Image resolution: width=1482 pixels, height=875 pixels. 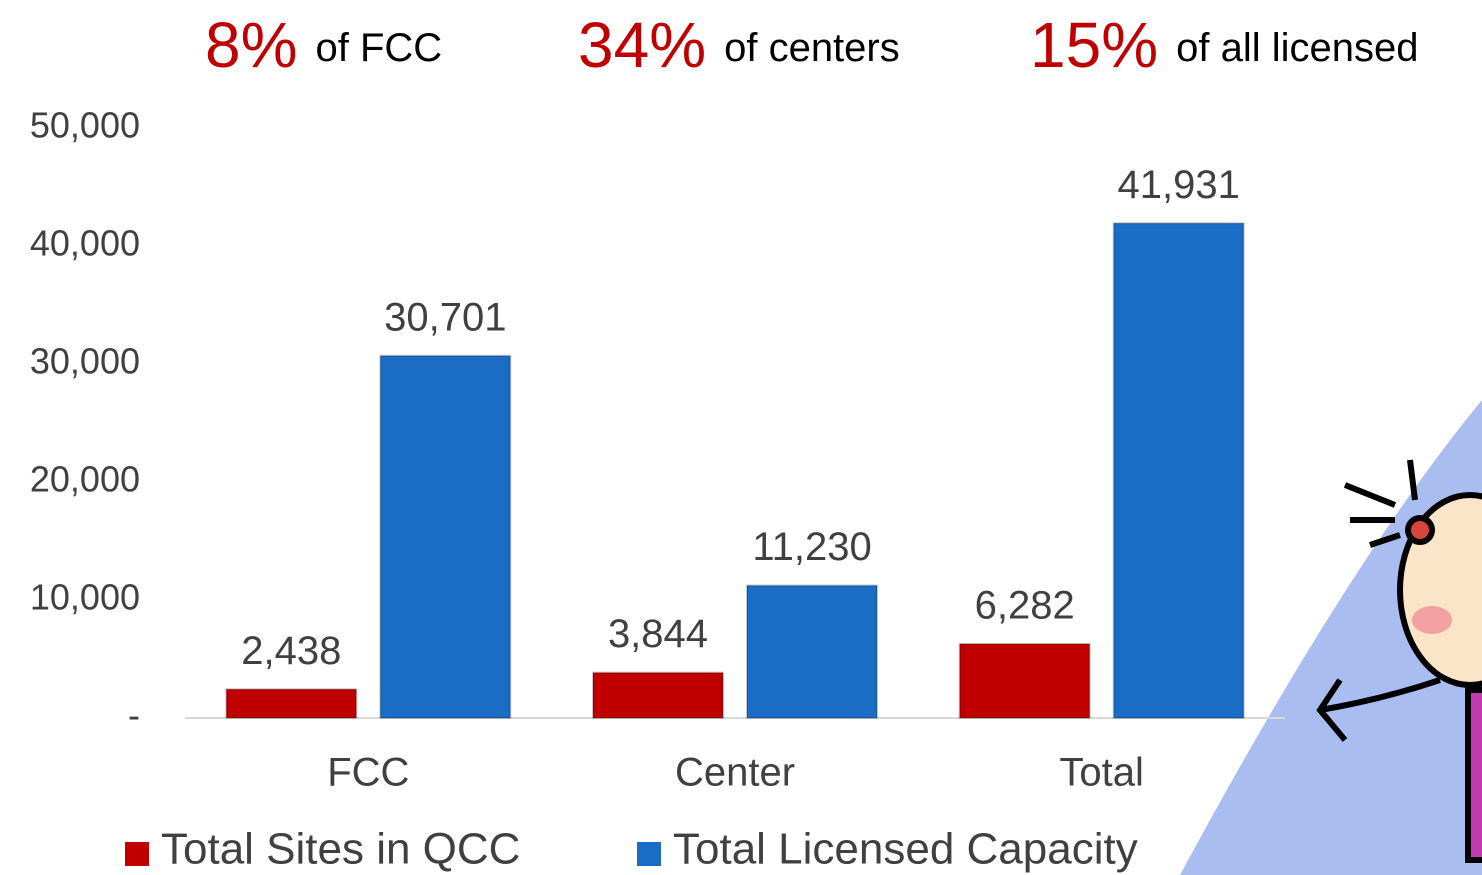 What do you see at coordinates (658, 634) in the screenshot?
I see `value-label: 3,844` at bounding box center [658, 634].